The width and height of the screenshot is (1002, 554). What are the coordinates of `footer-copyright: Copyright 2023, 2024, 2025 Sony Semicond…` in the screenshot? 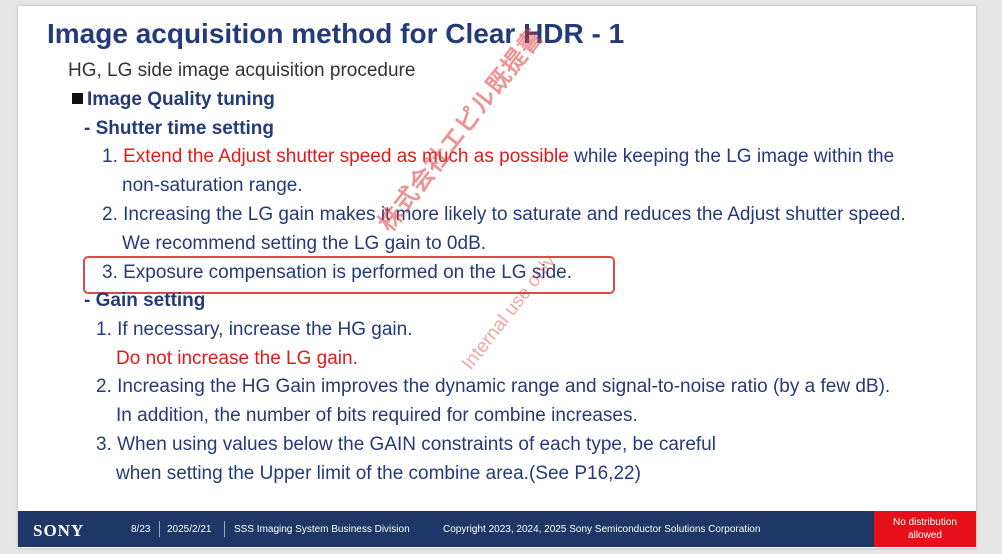 It's located at (602, 529).